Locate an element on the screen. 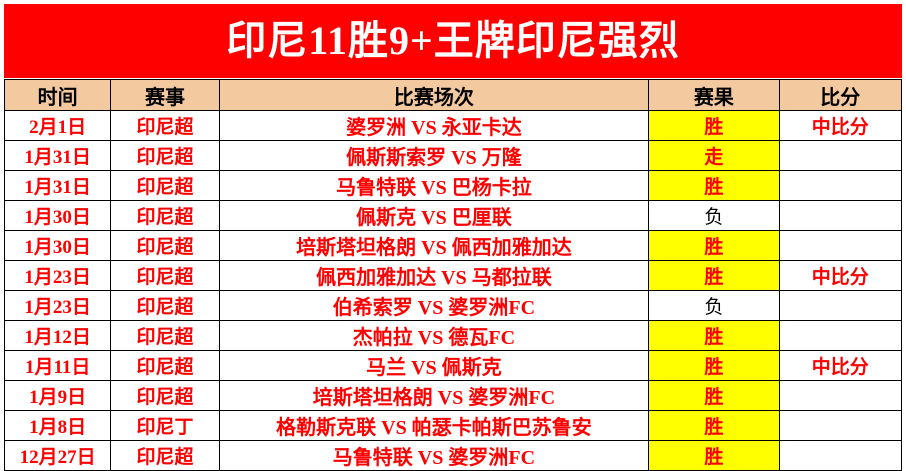  table-row: 1月30日 印尼超 培斯塔坦格朗 VS 佩西加雅加达胜 is located at coordinates (453, 245).